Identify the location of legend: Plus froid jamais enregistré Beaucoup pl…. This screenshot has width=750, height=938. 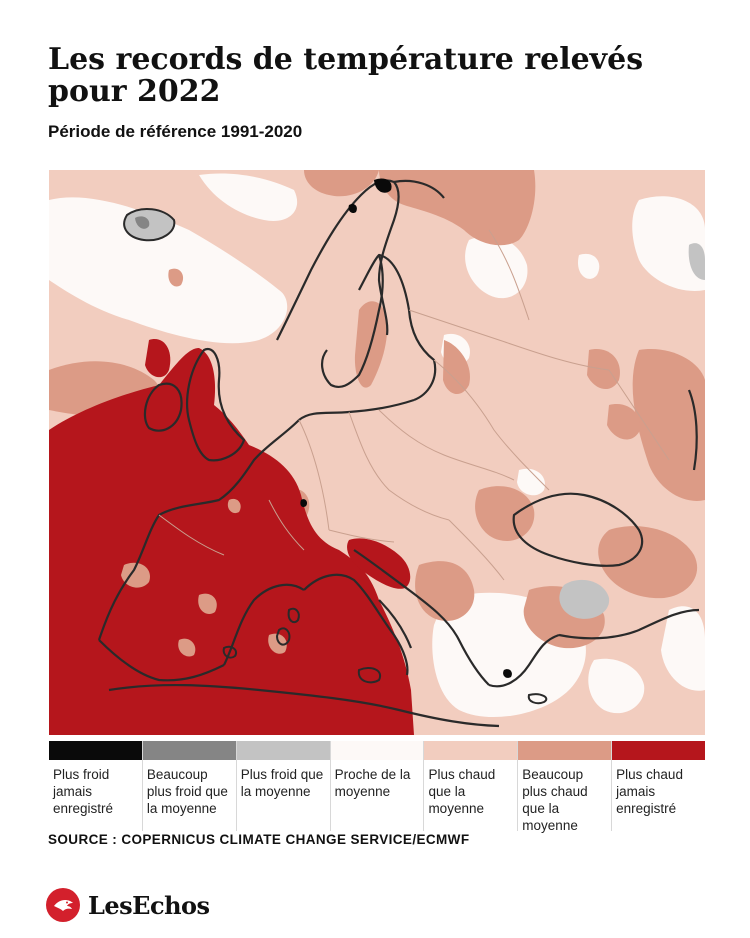
(377, 787).